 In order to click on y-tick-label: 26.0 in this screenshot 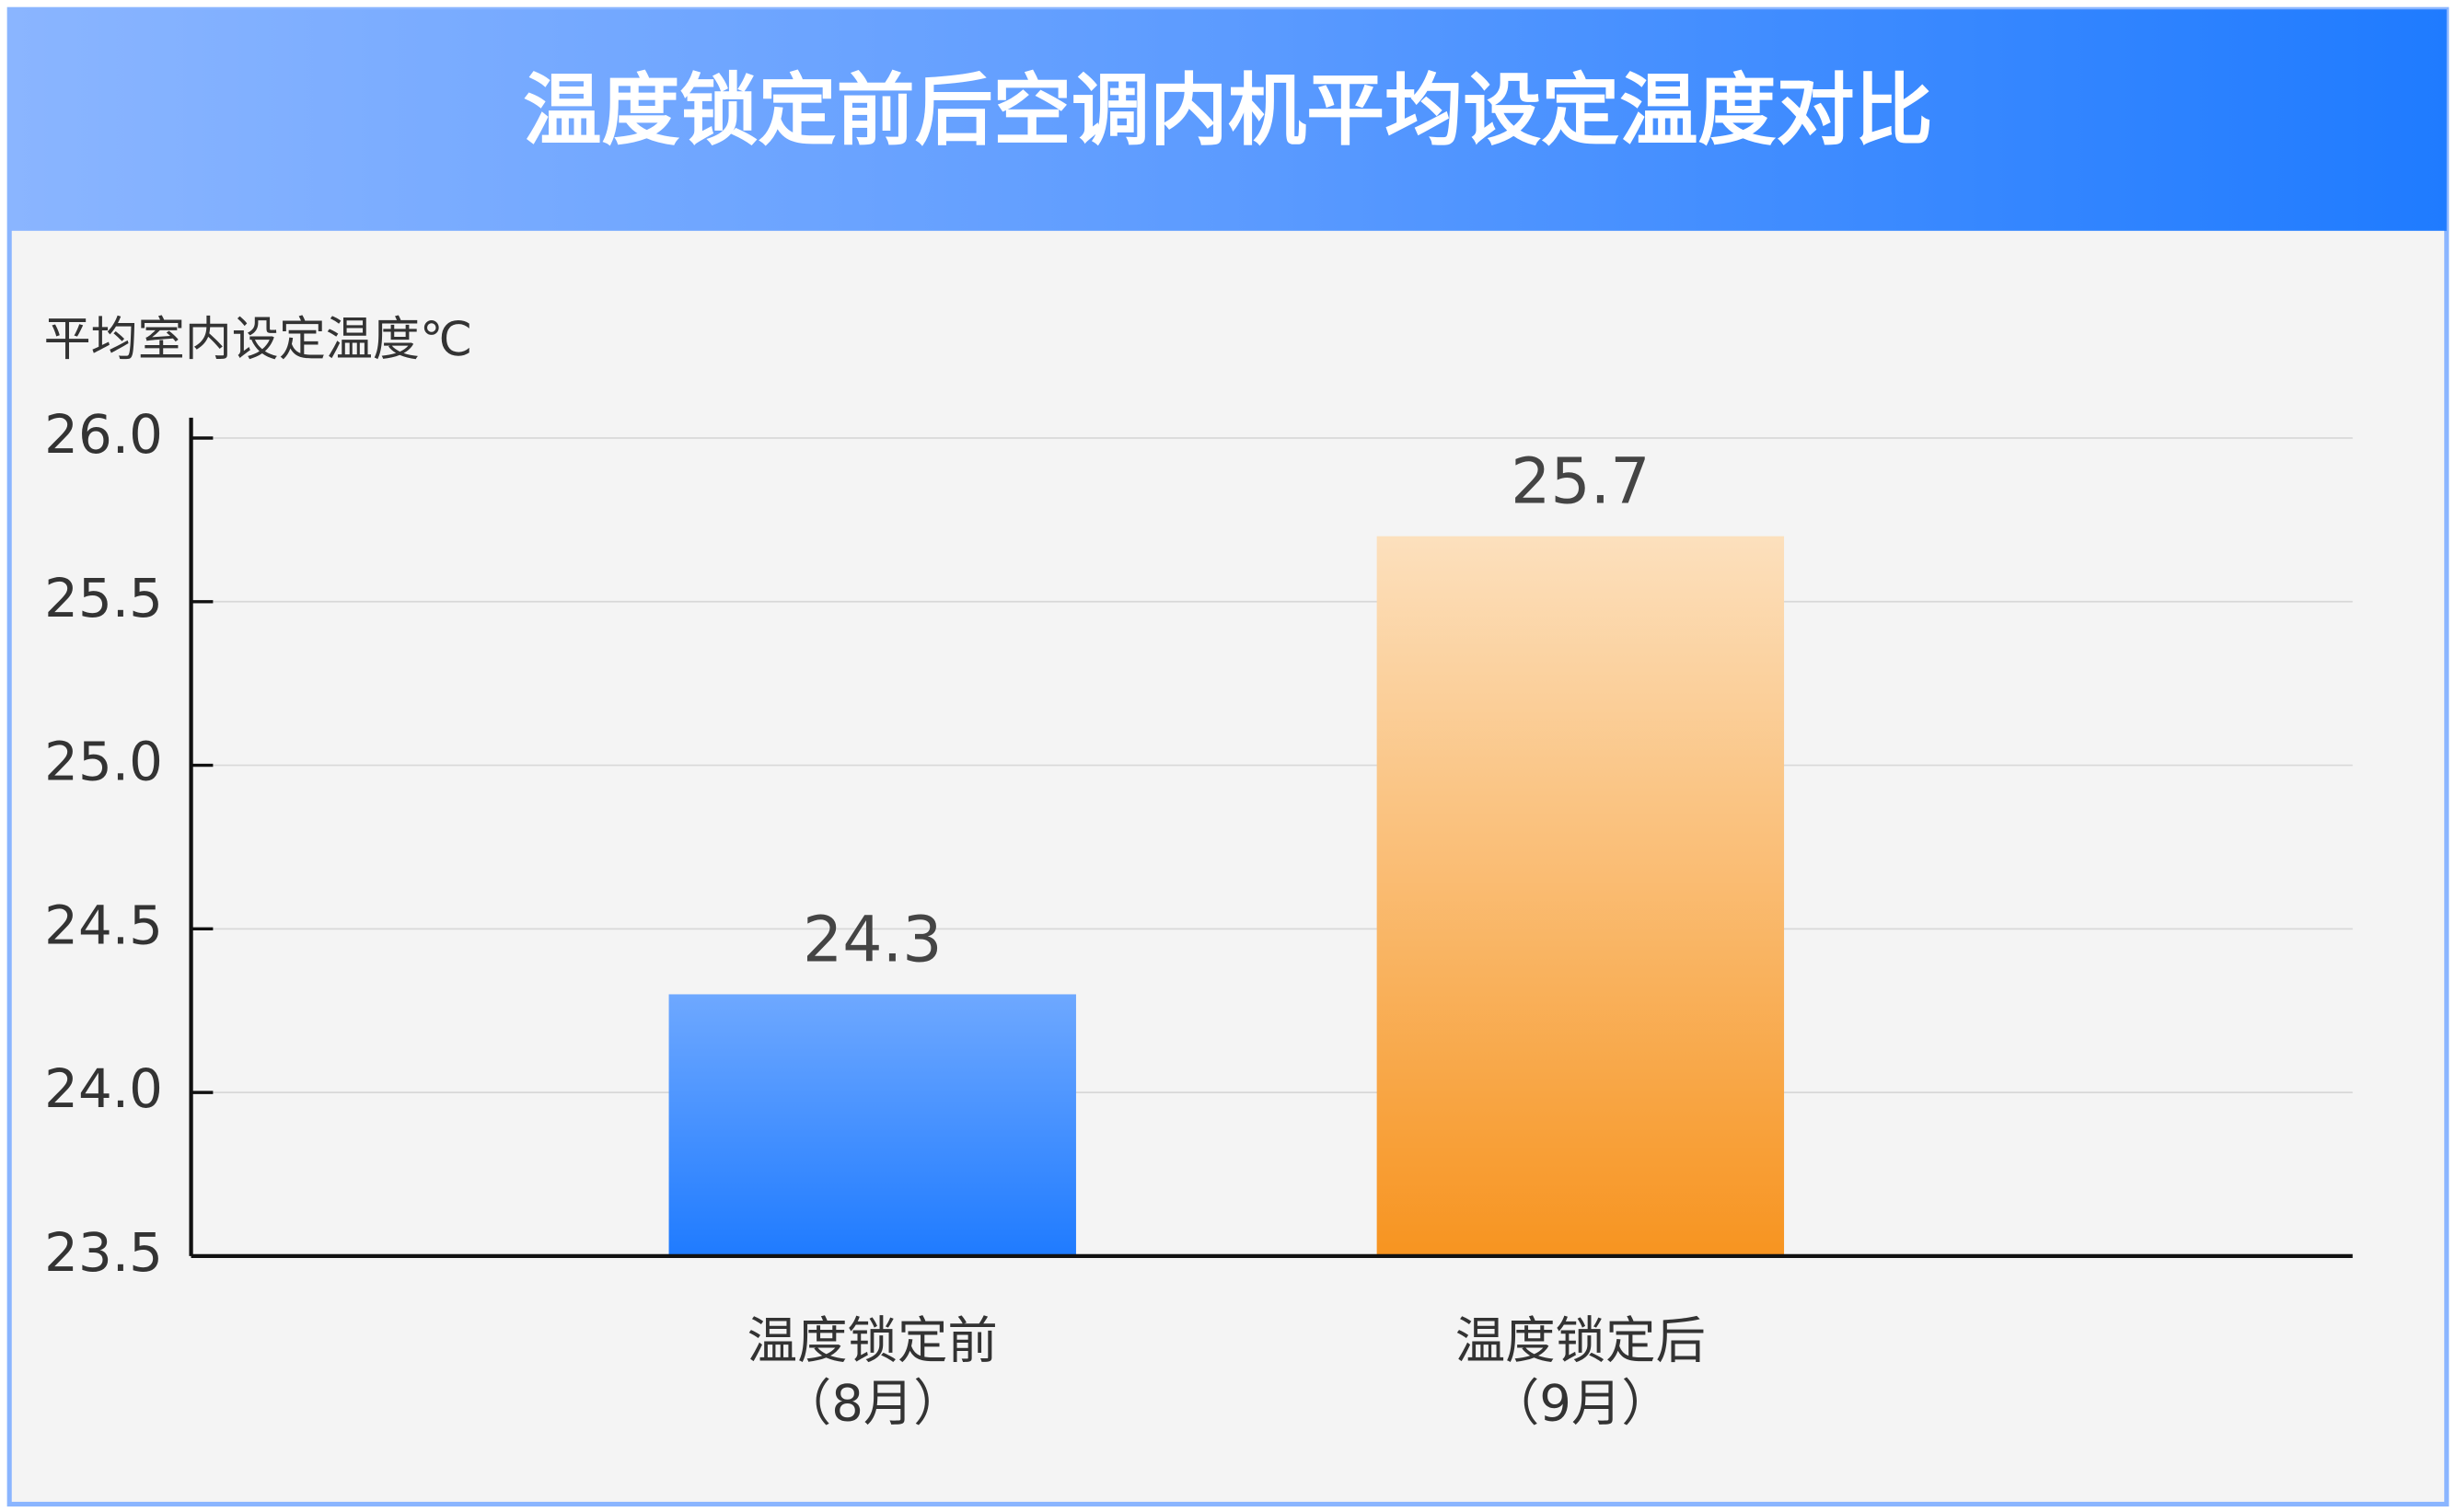, I will do `click(103, 434)`.